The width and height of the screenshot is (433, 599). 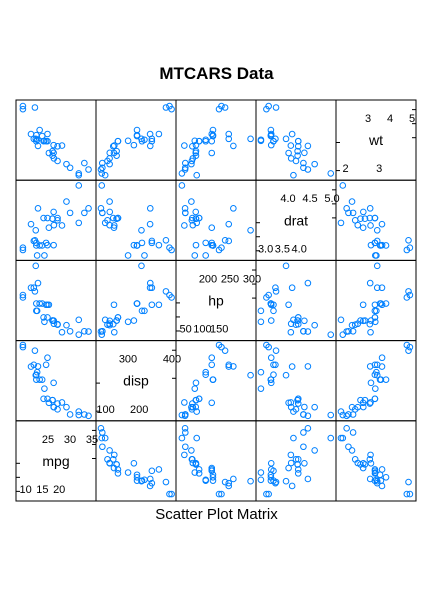 What do you see at coordinates (216, 514) in the screenshot?
I see `chart-xlabel: Scatter Plot Matrix` at bounding box center [216, 514].